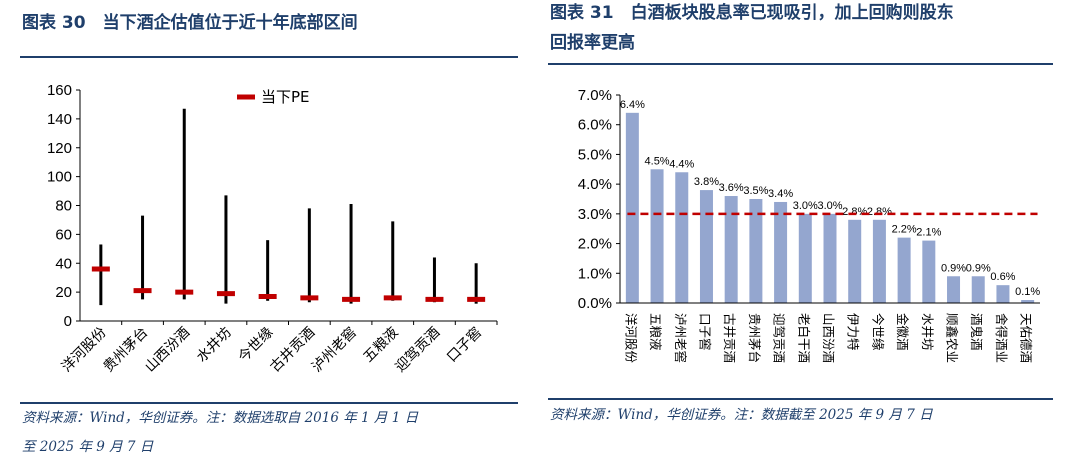 The width and height of the screenshot is (1080, 470). What do you see at coordinates (1027, 292) in the screenshot?
I see `data-label: 0.1%` at bounding box center [1027, 292].